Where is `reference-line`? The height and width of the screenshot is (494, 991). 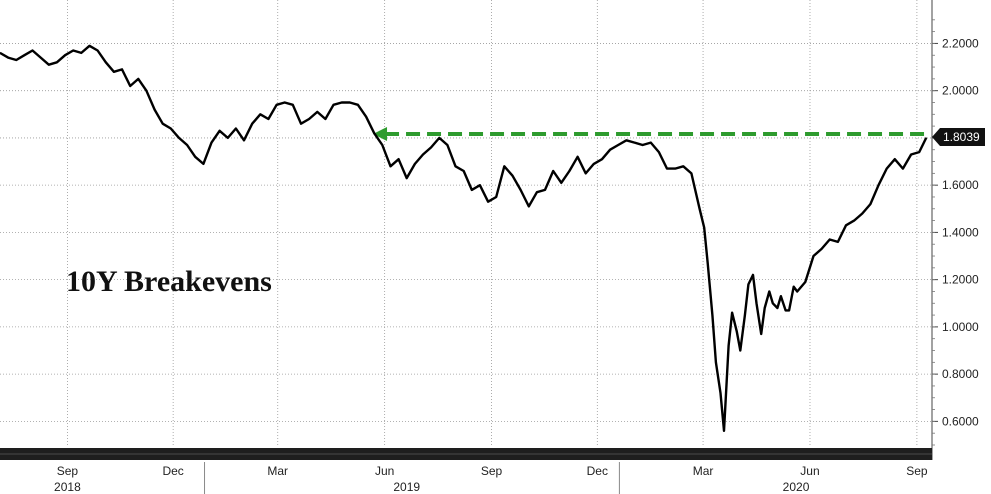 reference-line is located at coordinates (650, 133).